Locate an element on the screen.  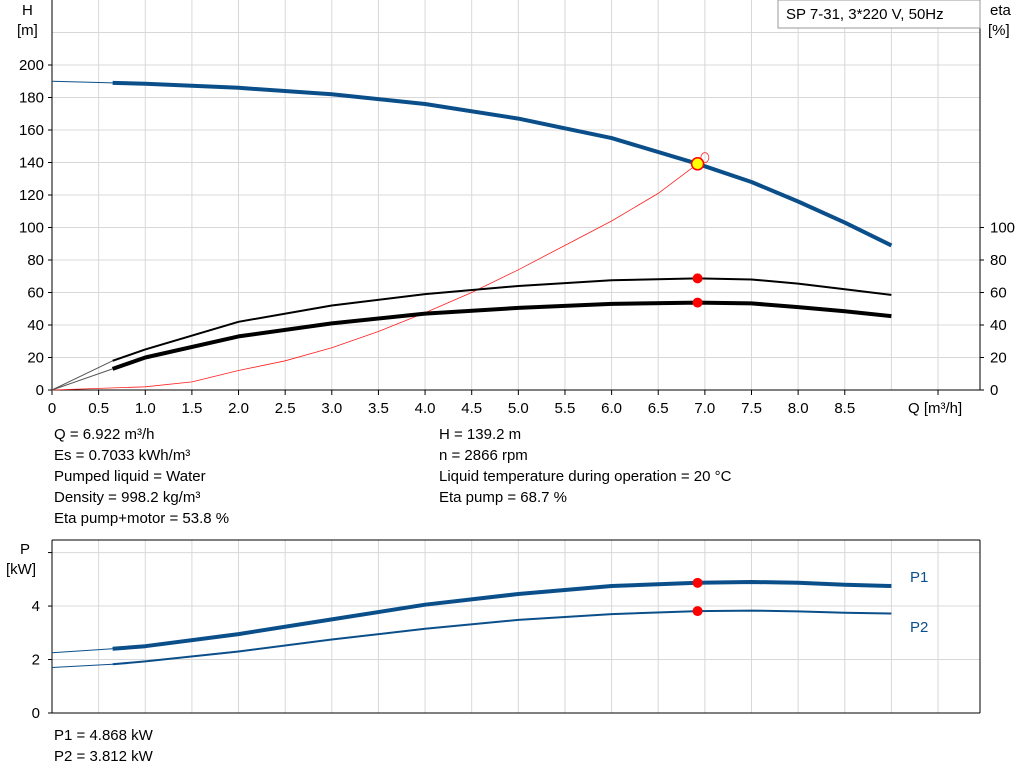
y-tick-label: 160 is located at coordinates (31, 130).